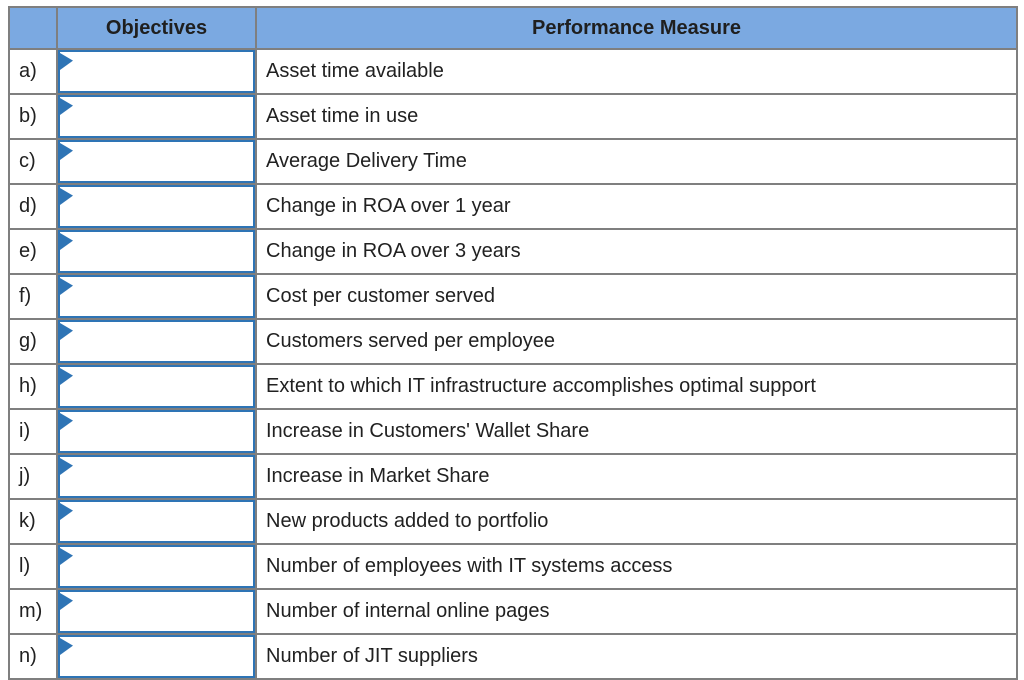  What do you see at coordinates (636, 161) in the screenshot?
I see `performance-measure-text: Average Delivery Time` at bounding box center [636, 161].